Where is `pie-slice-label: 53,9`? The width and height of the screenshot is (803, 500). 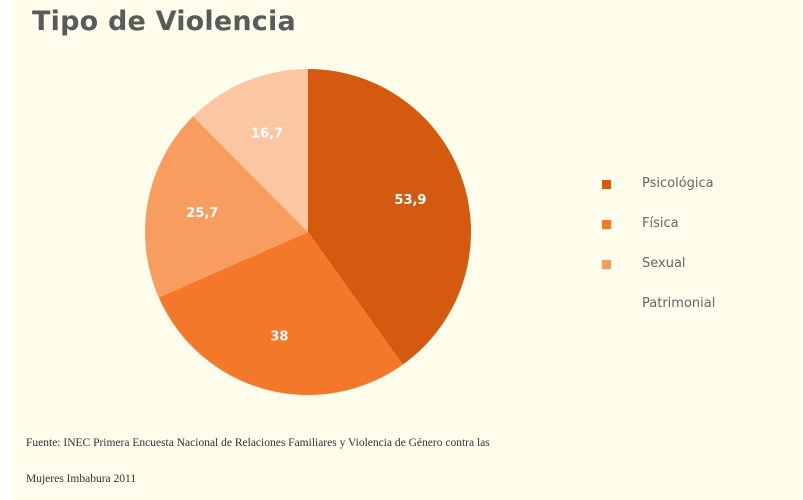
pie-slice-label: 53,9 is located at coordinates (410, 200).